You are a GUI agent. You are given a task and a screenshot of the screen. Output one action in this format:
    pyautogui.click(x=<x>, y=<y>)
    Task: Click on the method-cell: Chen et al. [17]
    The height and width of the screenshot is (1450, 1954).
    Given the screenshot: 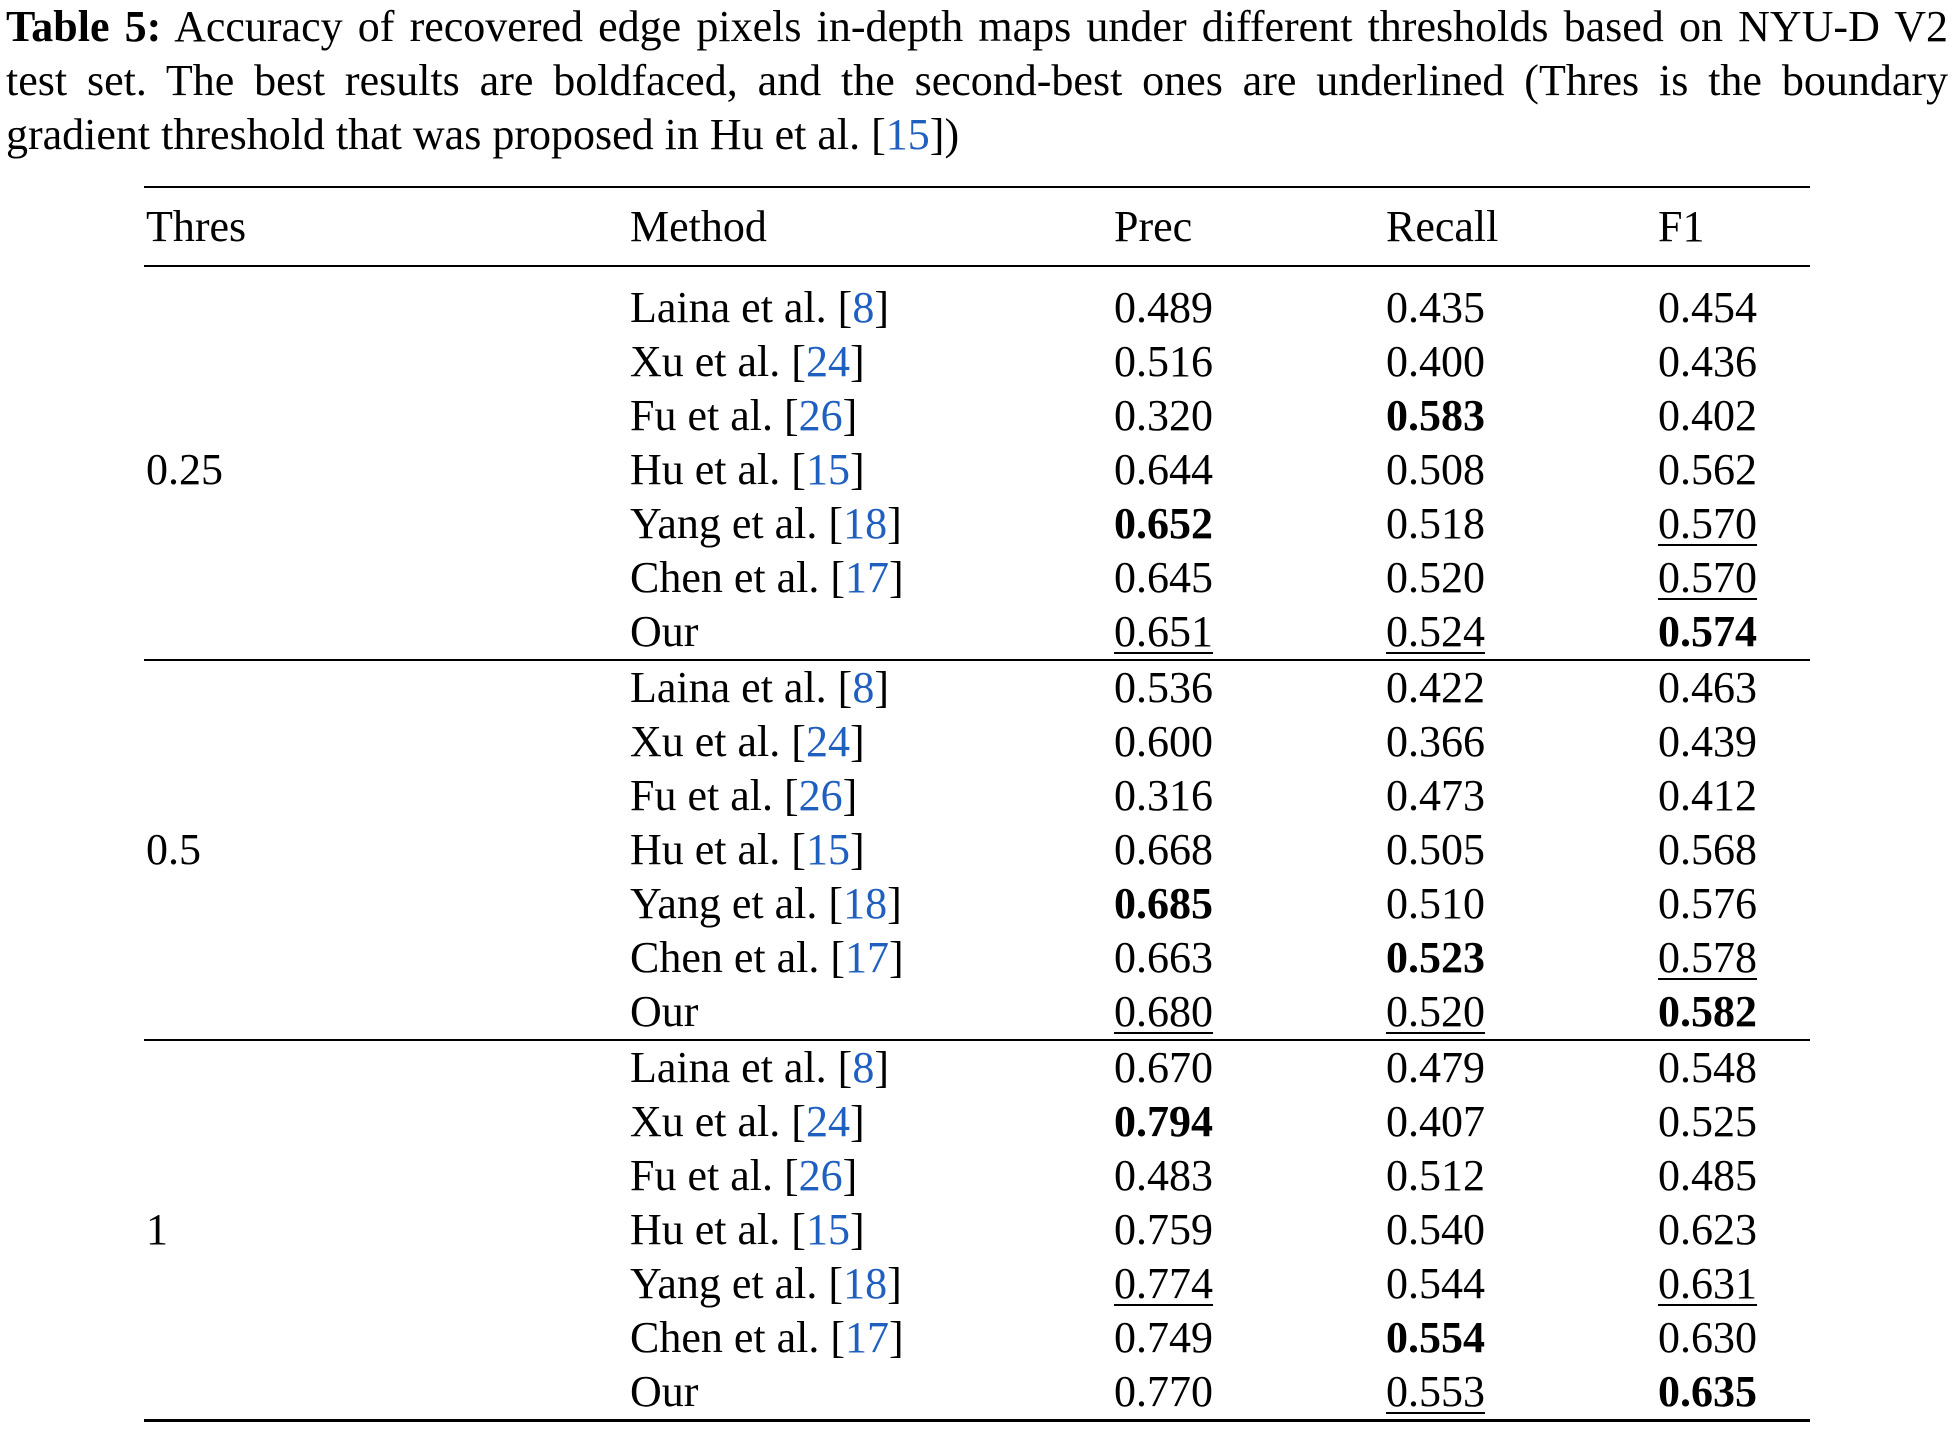 What is the action you would take?
    pyautogui.click(x=767, y=1337)
    